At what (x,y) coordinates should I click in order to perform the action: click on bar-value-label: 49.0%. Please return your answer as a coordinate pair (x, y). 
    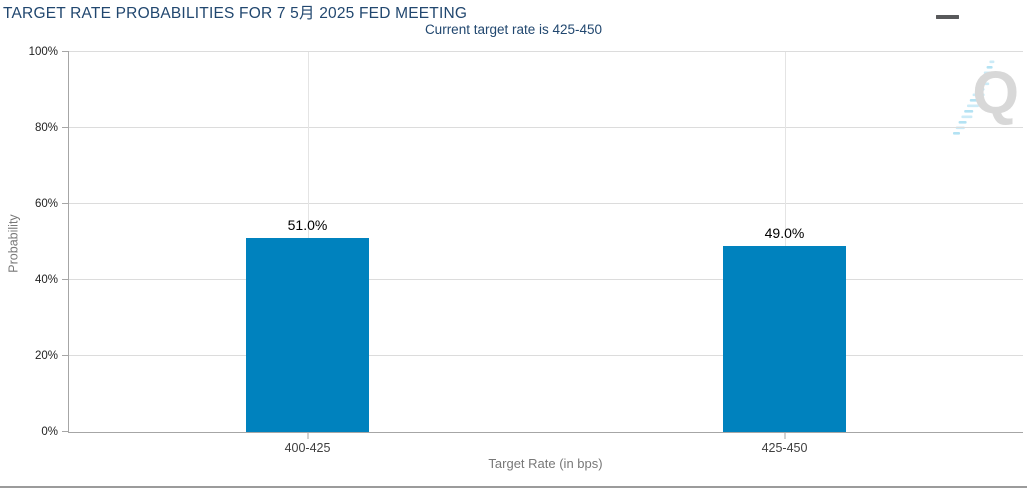
    Looking at the image, I should click on (784, 232).